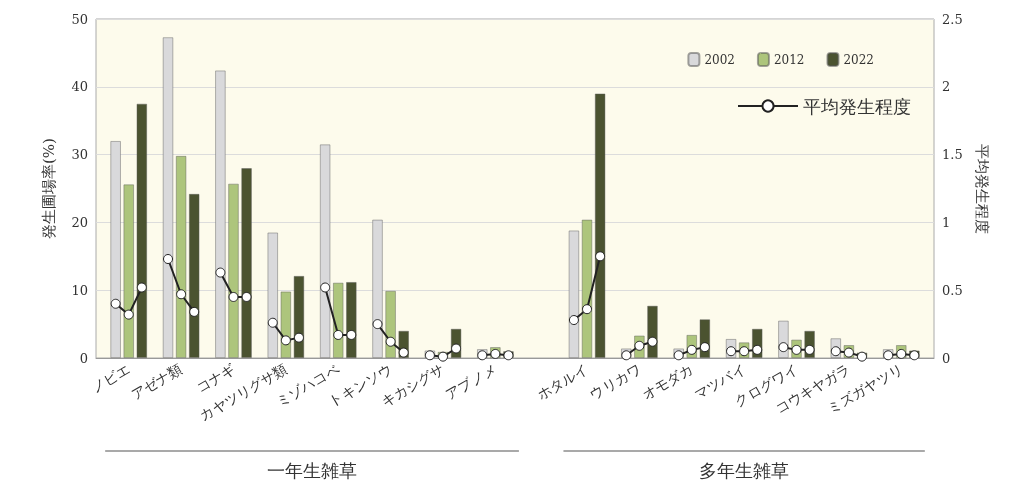 This screenshot has height=480, width=1030. What do you see at coordinates (312, 469) in the screenshot?
I see `text: 一年生雑草` at bounding box center [312, 469].